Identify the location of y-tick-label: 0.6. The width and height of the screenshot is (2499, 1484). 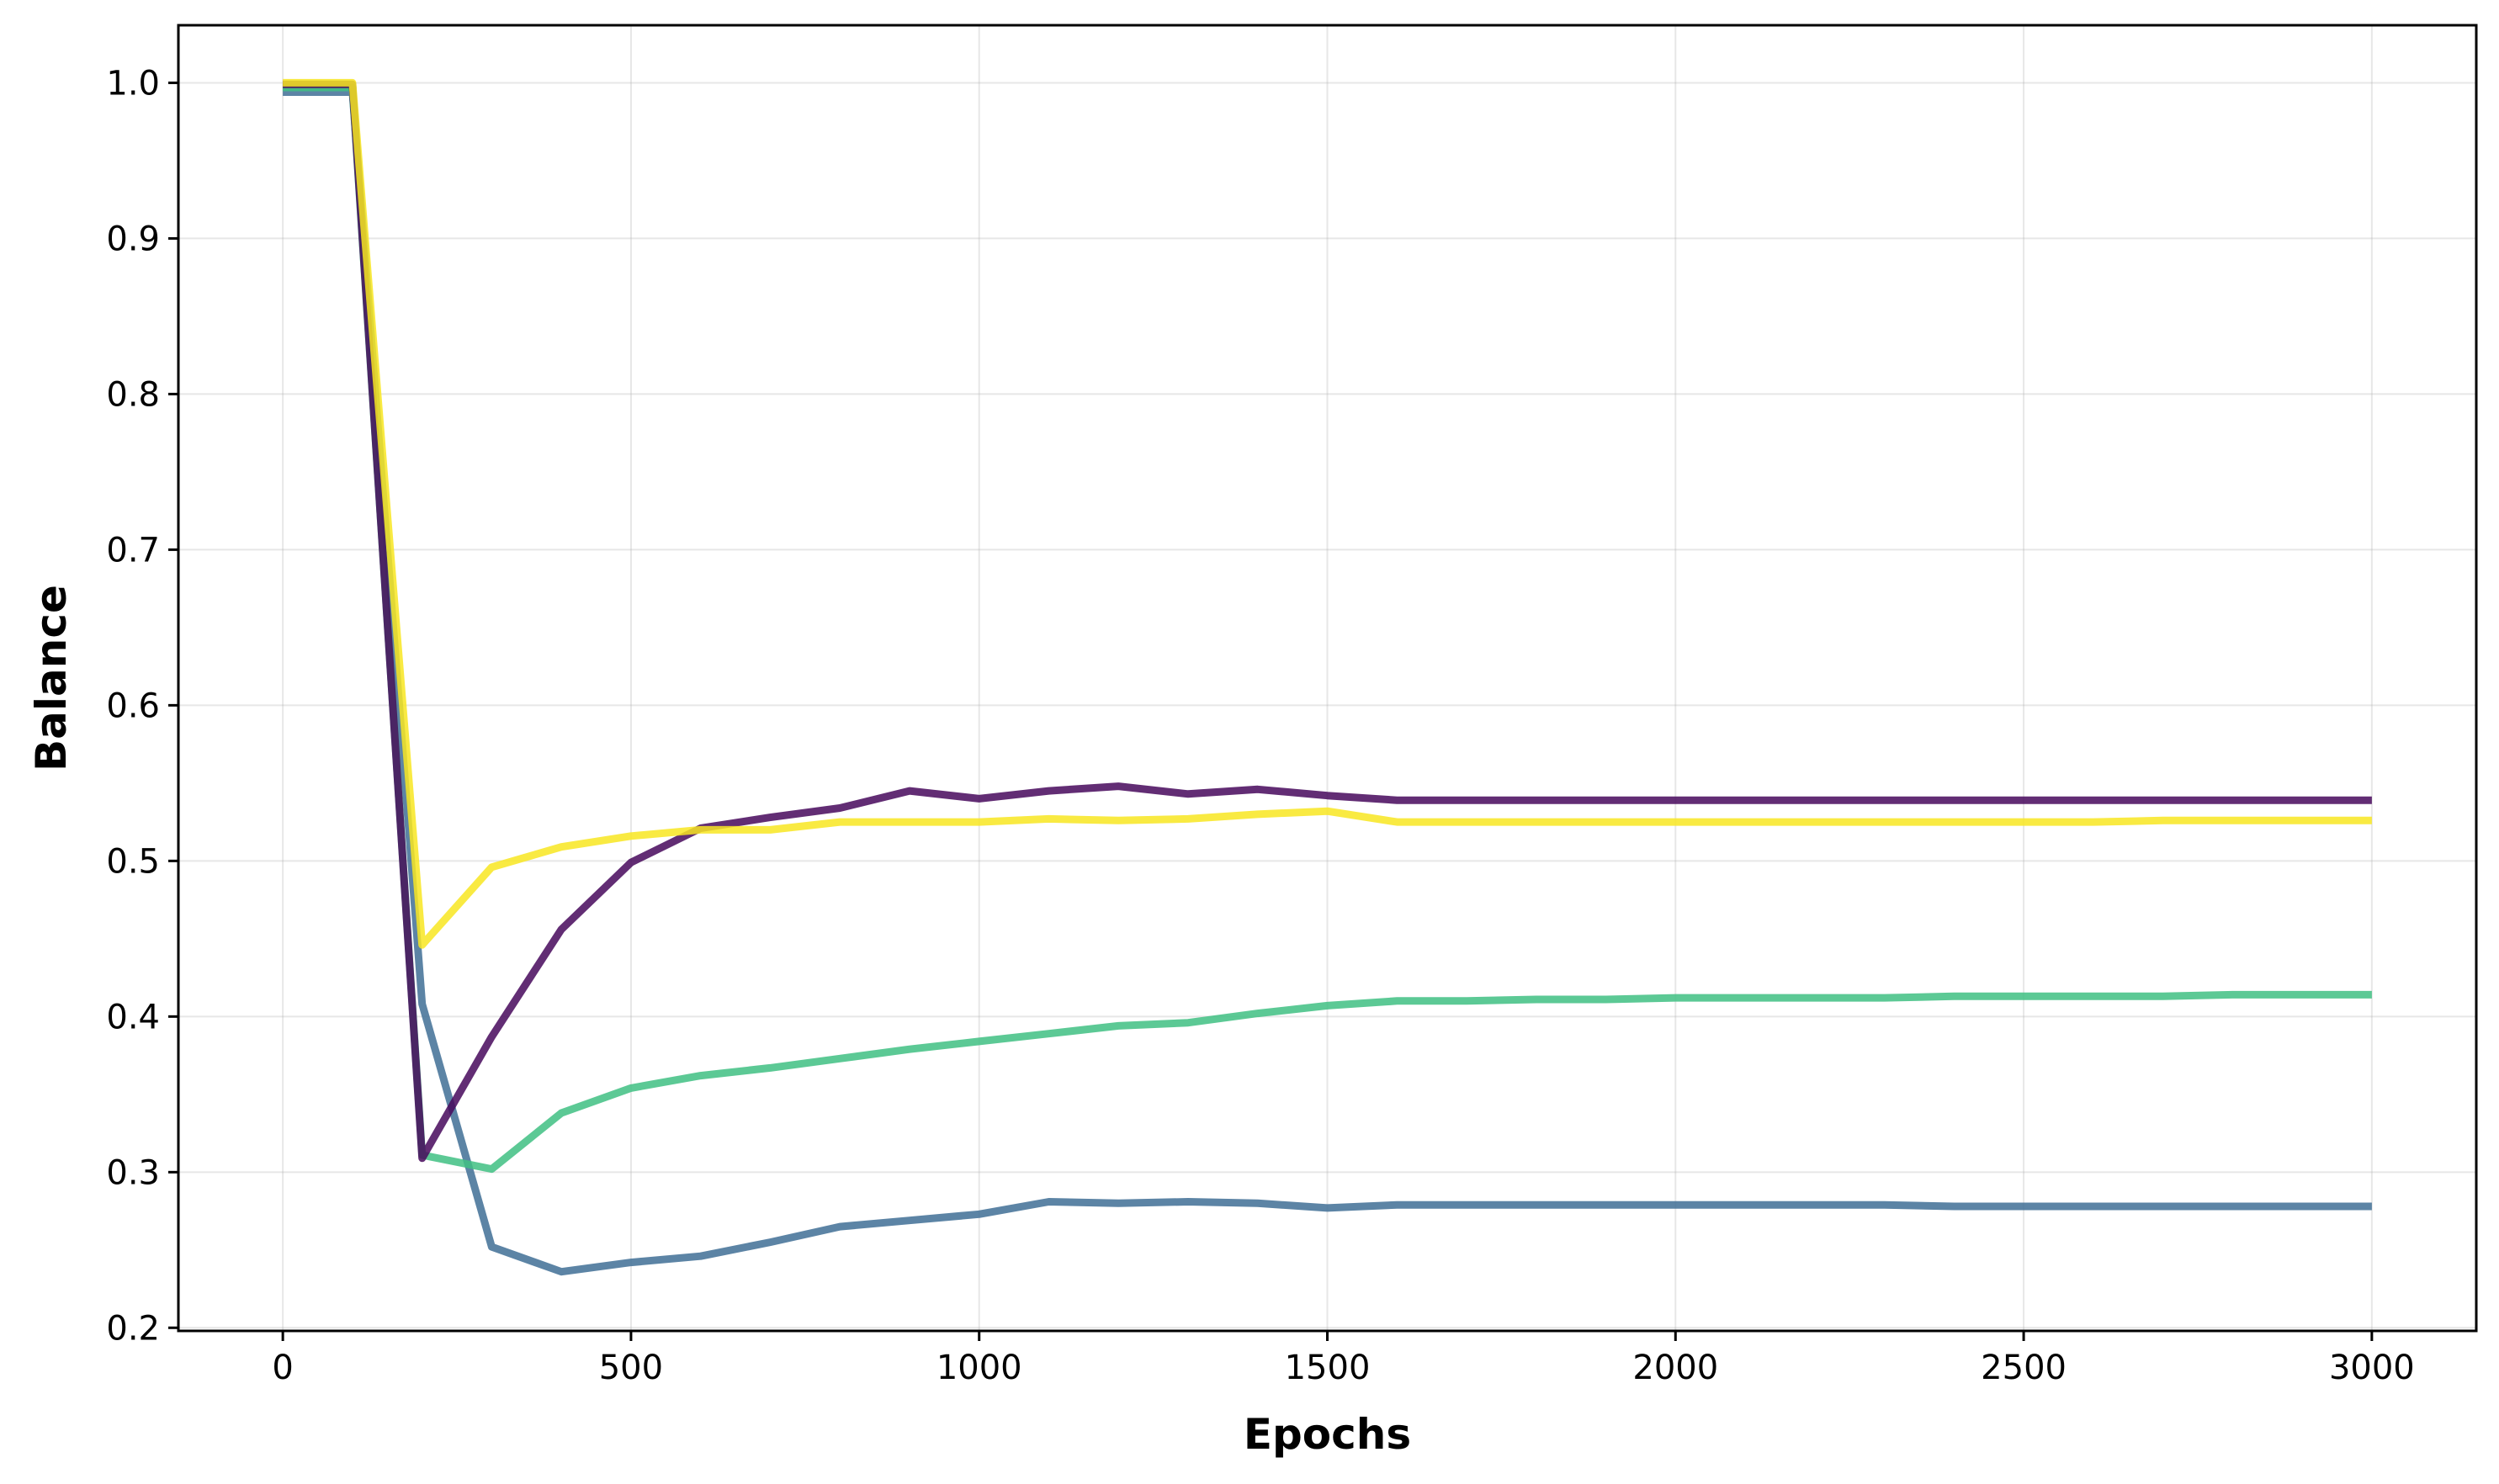
(133, 705).